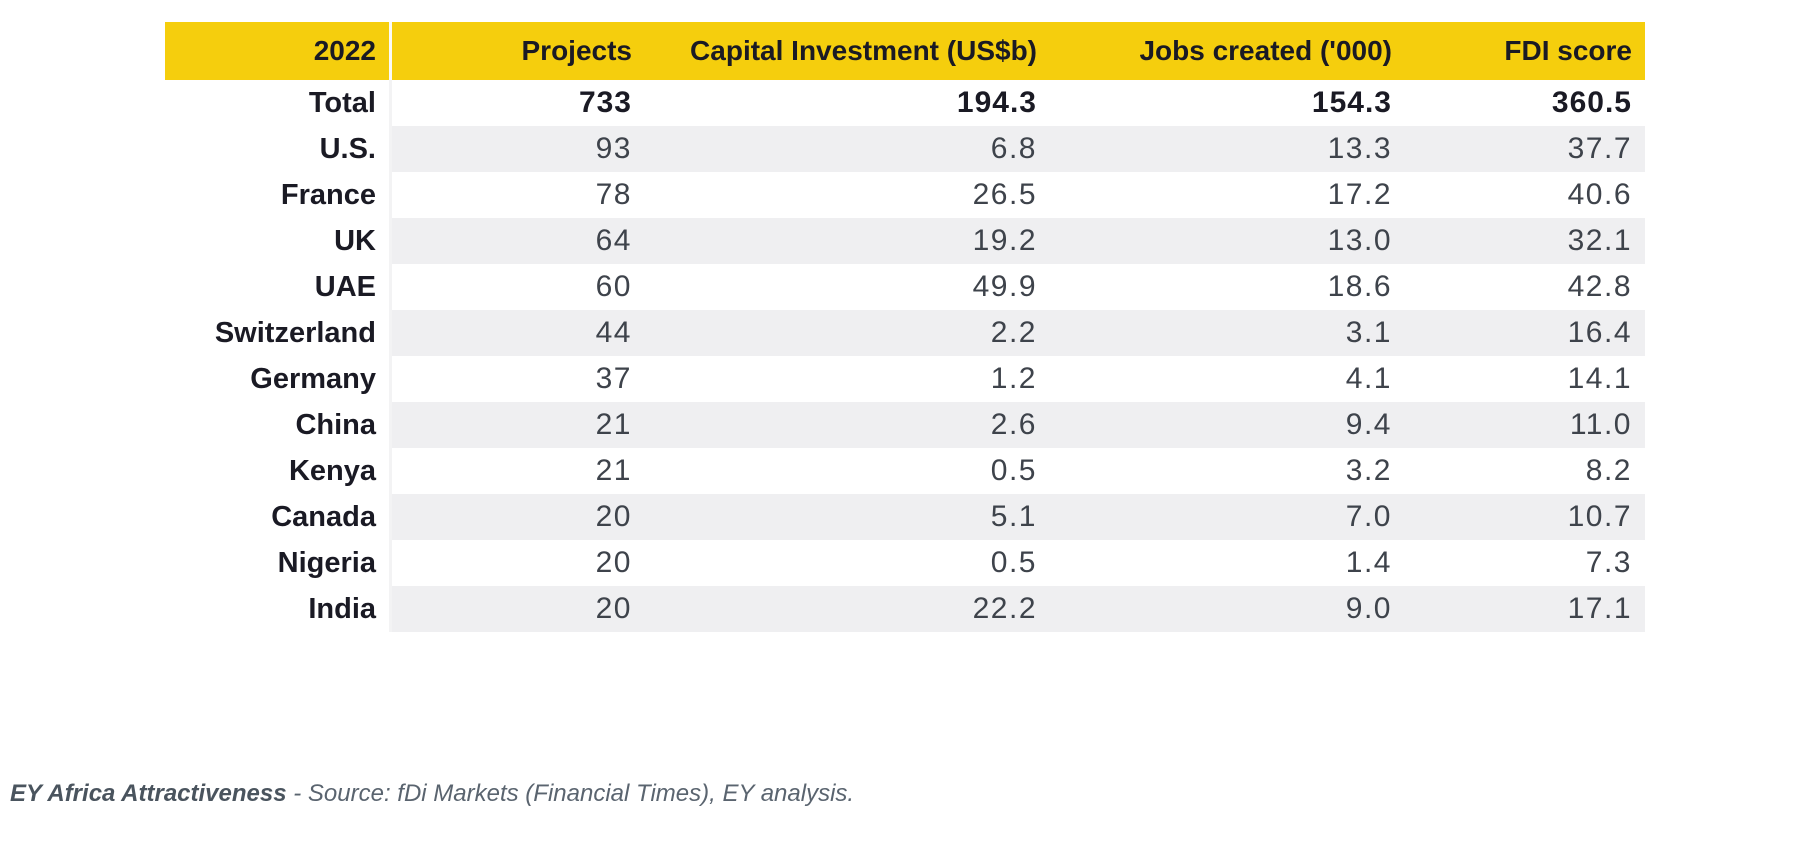 The height and width of the screenshot is (846, 1800). Describe the element at coordinates (1227, 425) in the screenshot. I see `cell-jobs-created: 9.4` at that location.